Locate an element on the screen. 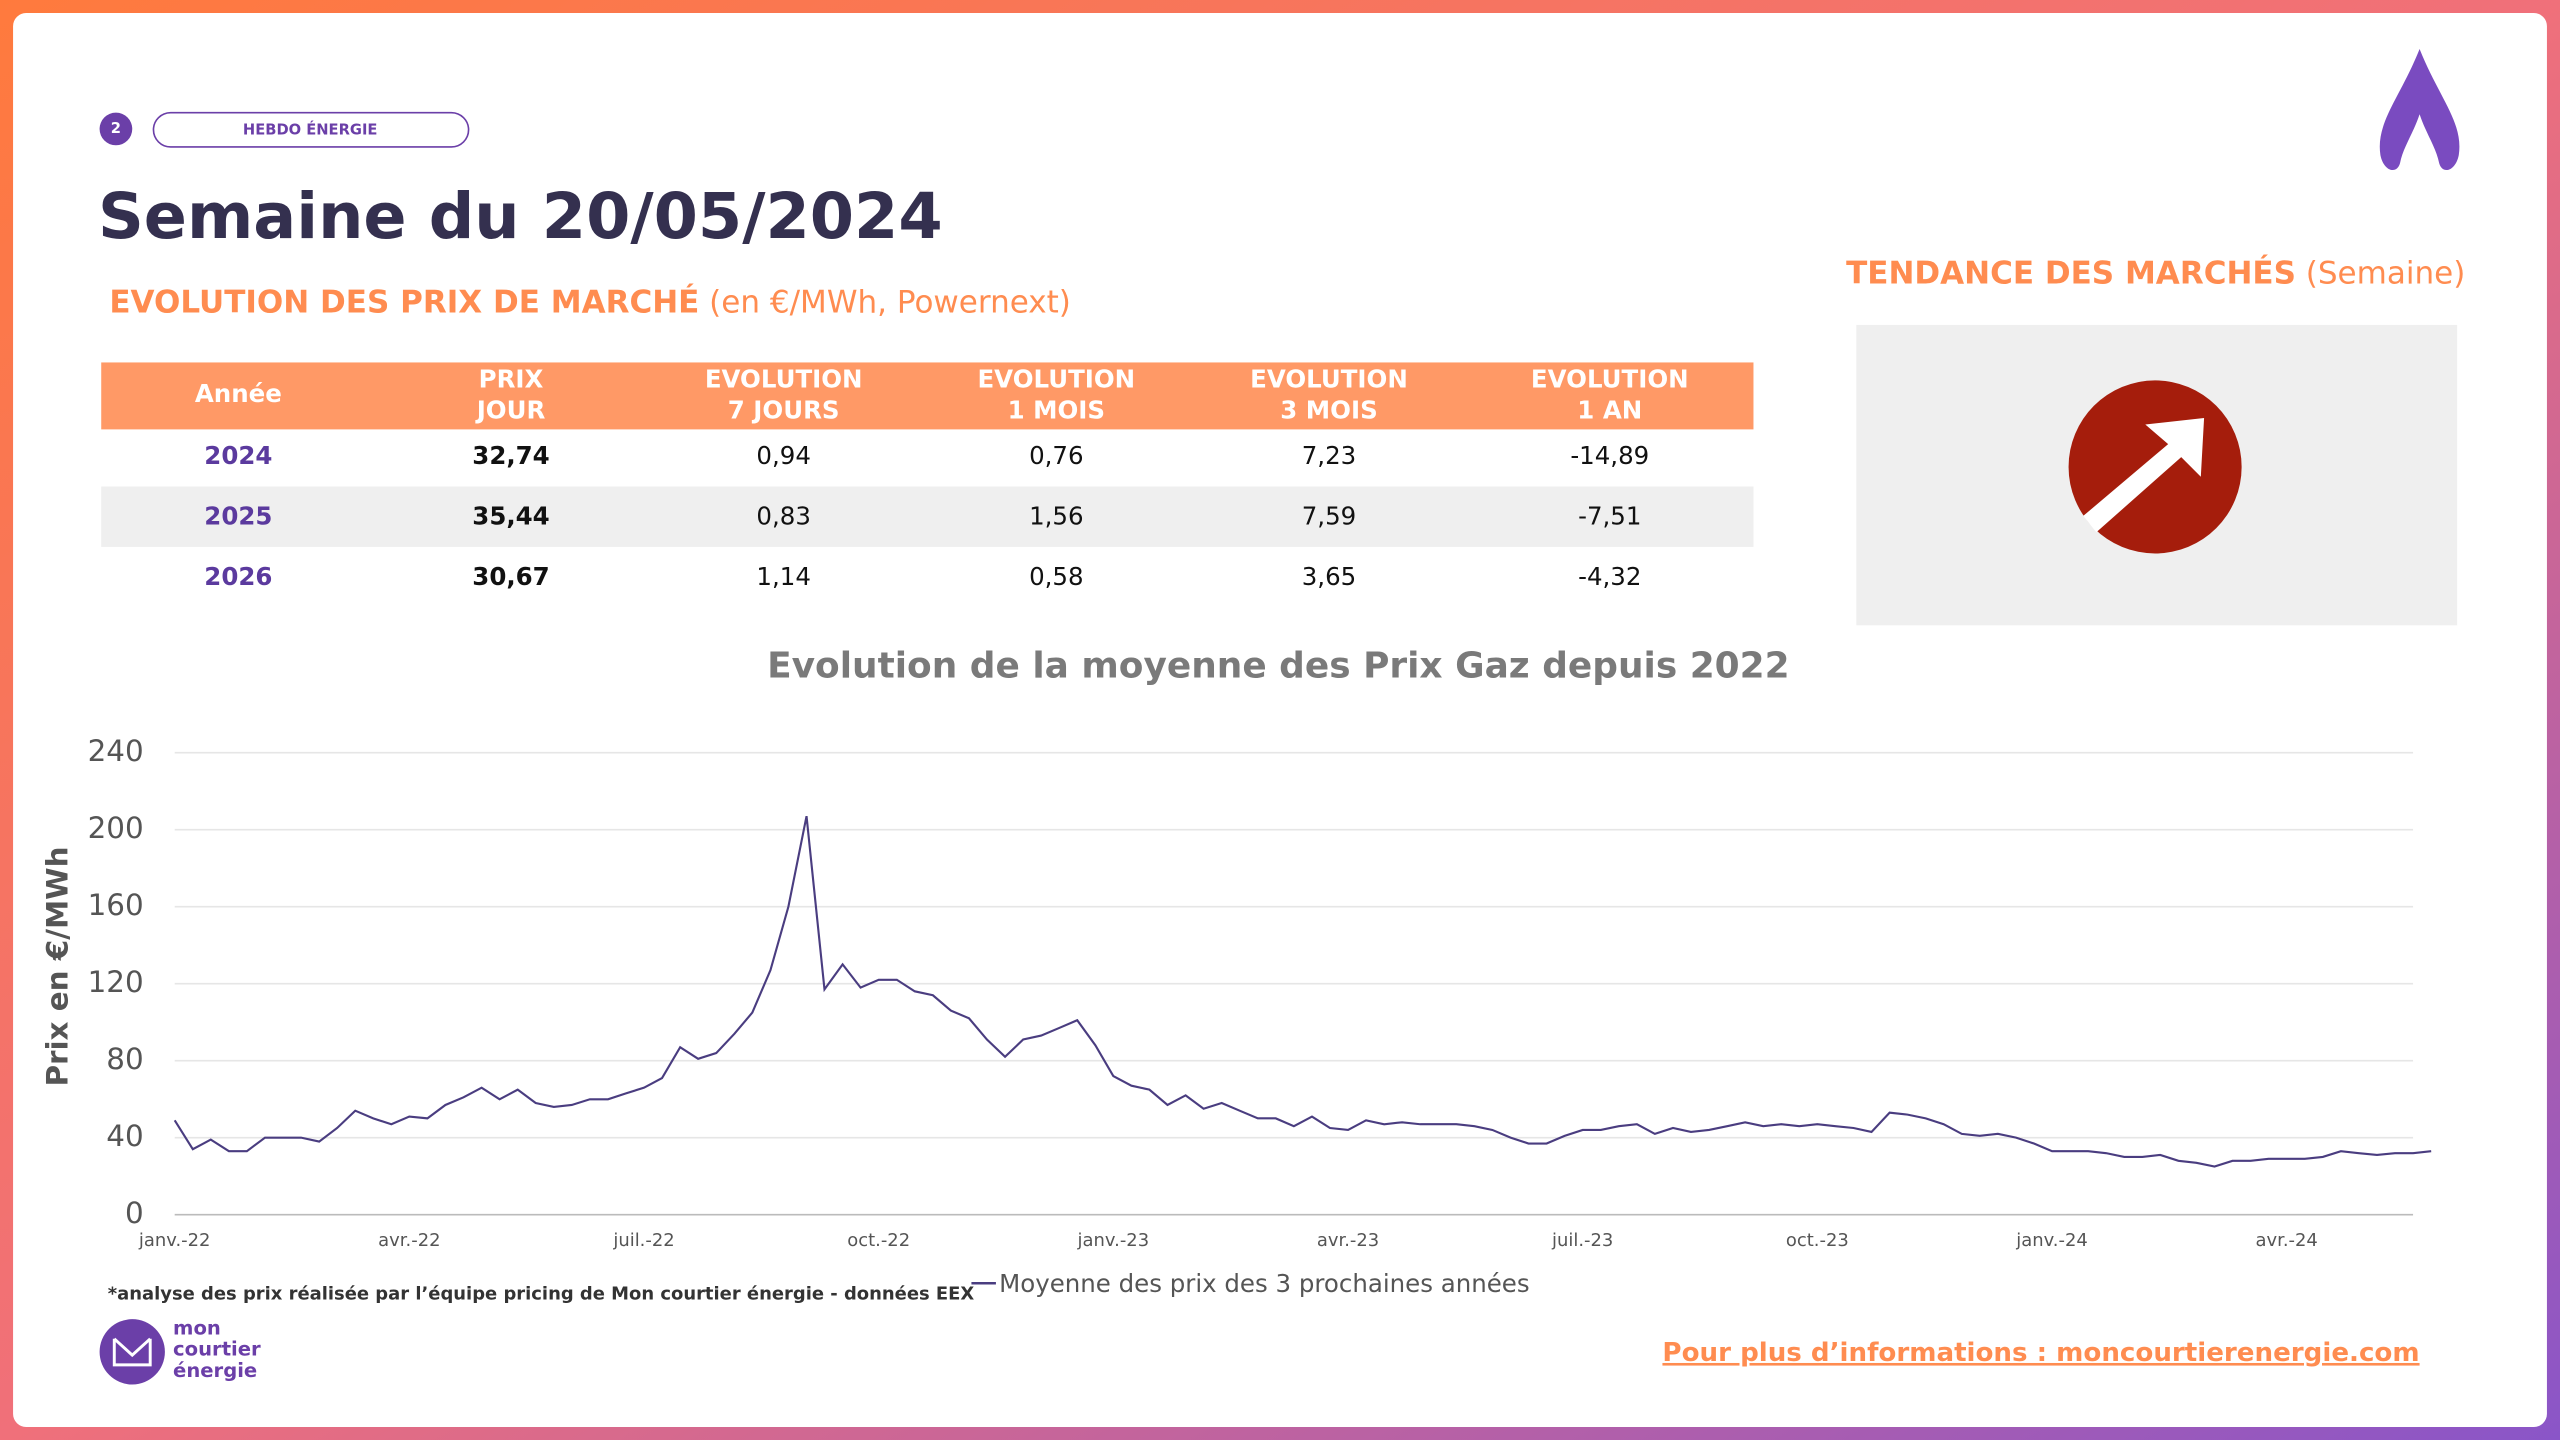 The width and height of the screenshot is (2560, 1440). table-cell: 7,23 is located at coordinates (1329, 455).